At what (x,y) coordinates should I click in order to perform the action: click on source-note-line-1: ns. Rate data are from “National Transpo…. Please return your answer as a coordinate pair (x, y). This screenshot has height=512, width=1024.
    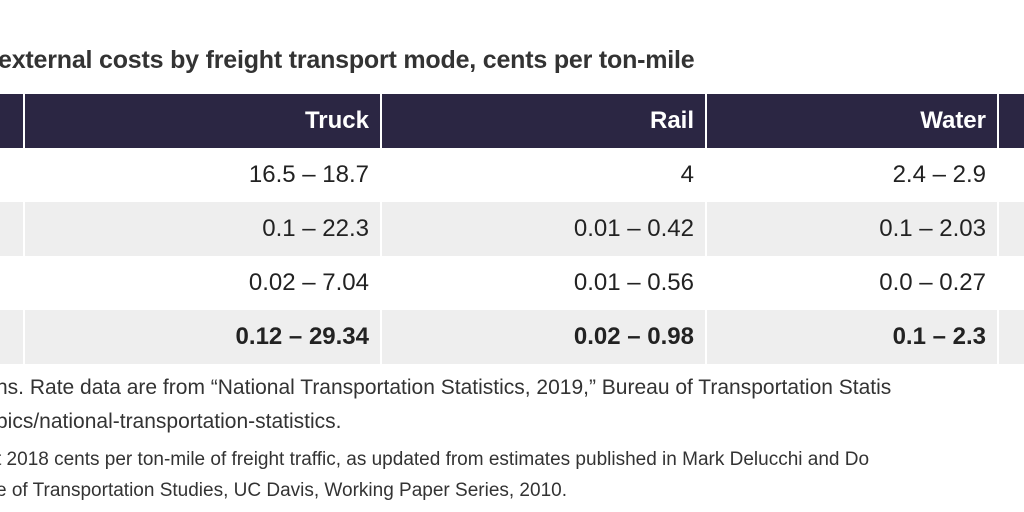
    Looking at the image, I should click on (446, 387).